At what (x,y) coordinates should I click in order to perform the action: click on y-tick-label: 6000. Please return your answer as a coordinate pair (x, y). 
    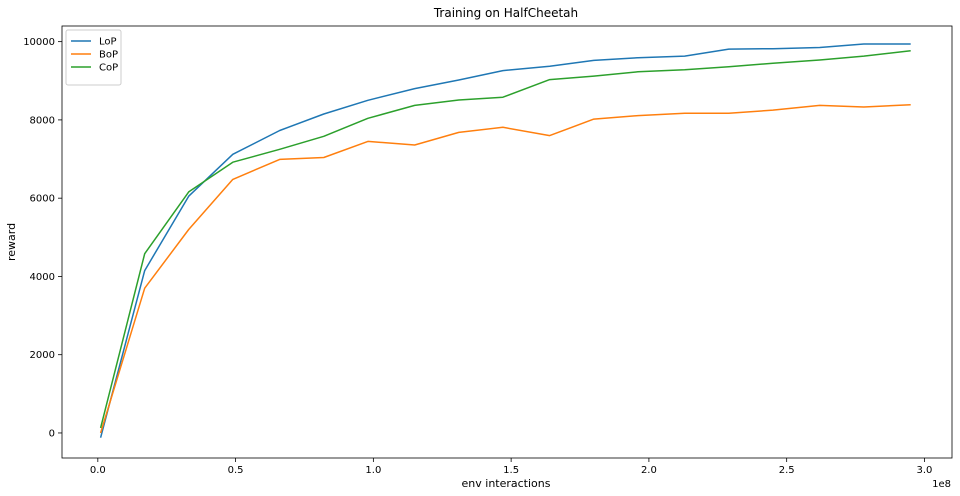
    Looking at the image, I should click on (42, 199).